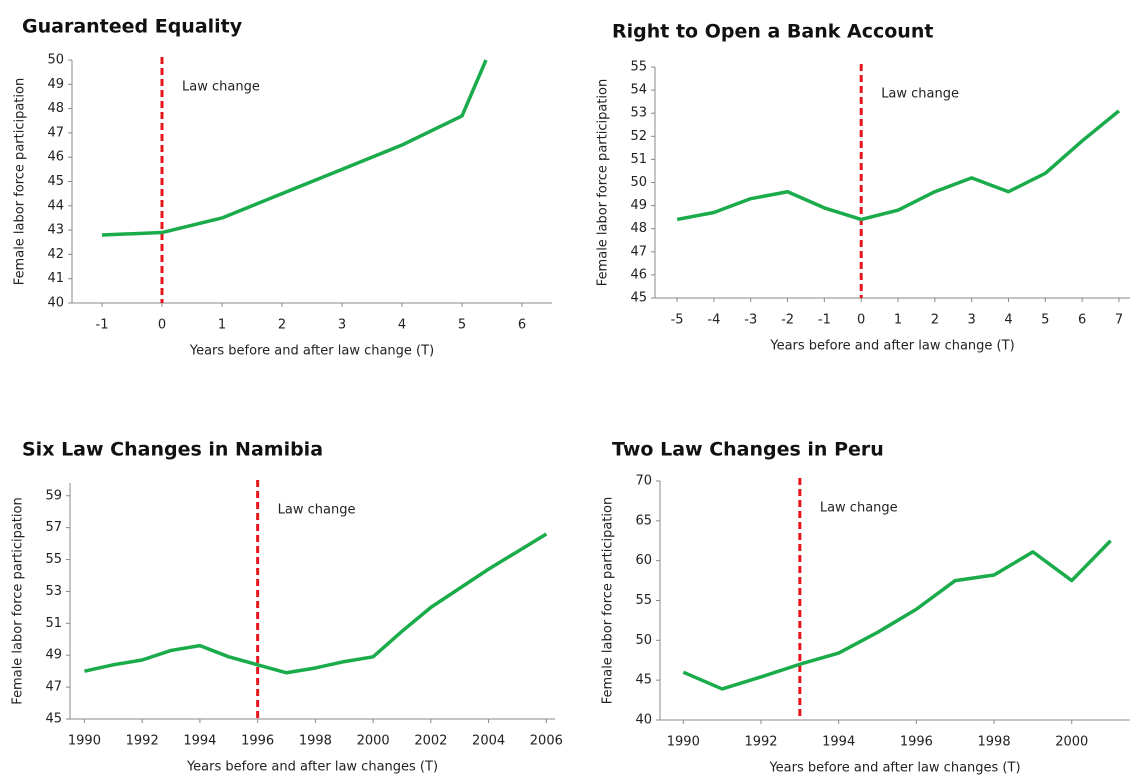 Image resolution: width=1136 pixels, height=779 pixels. Describe the element at coordinates (53, 527) in the screenshot. I see `y-tick-label: 57` at that location.